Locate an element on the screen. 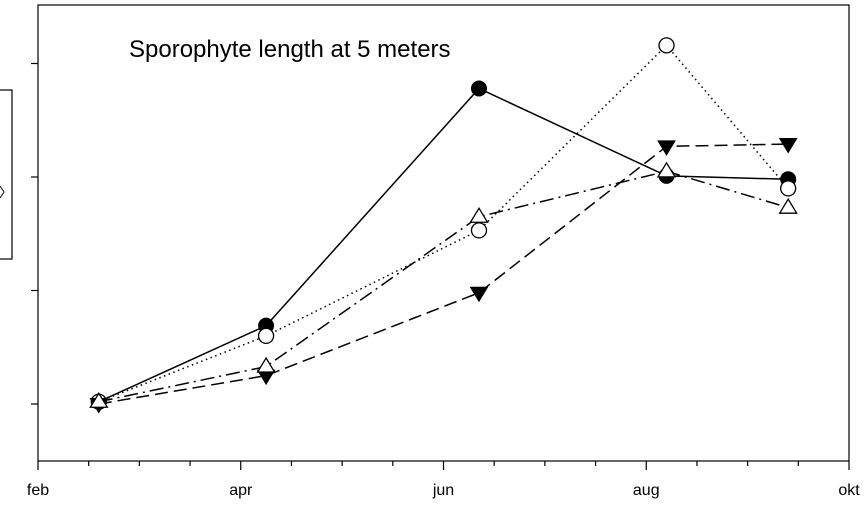  chart-title: Sporophyte length at 5 meters is located at coordinates (290, 49).